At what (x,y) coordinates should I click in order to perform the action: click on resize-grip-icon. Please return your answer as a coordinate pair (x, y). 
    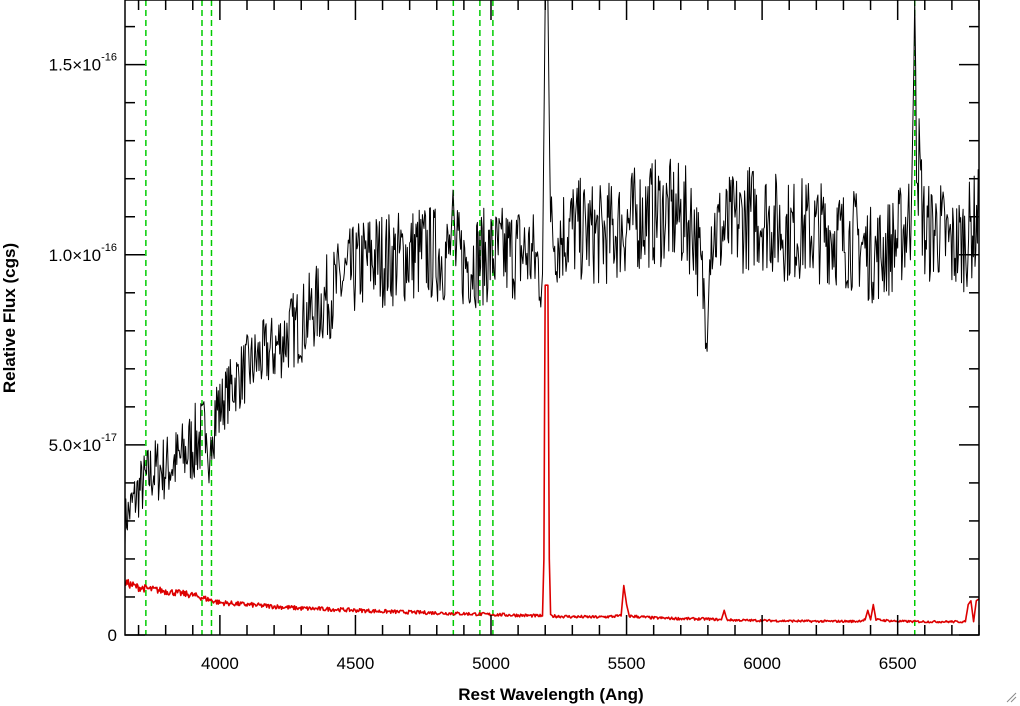
    Looking at the image, I should click on (1011, 697).